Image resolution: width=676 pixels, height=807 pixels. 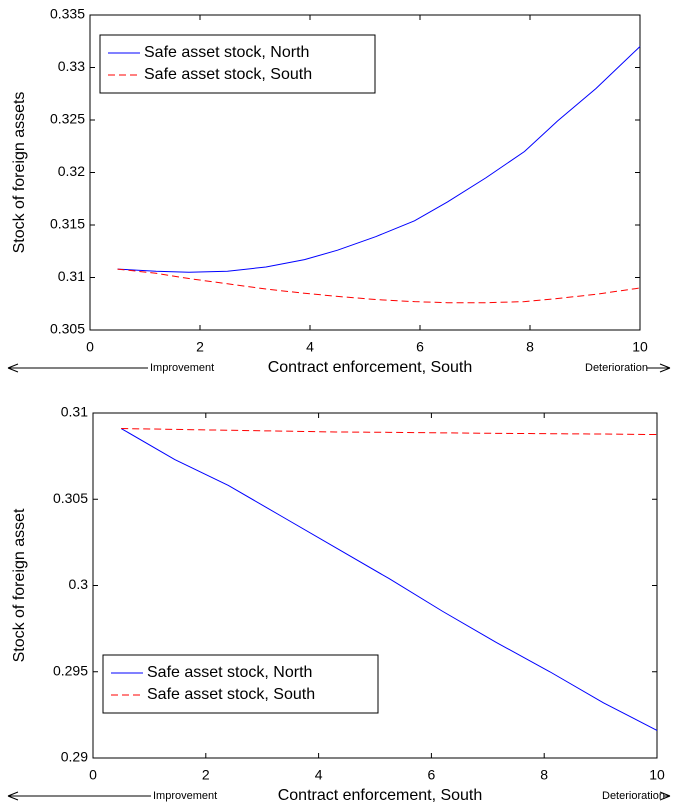 I want to click on y-tick-label: 0.32, so click(x=71, y=171).